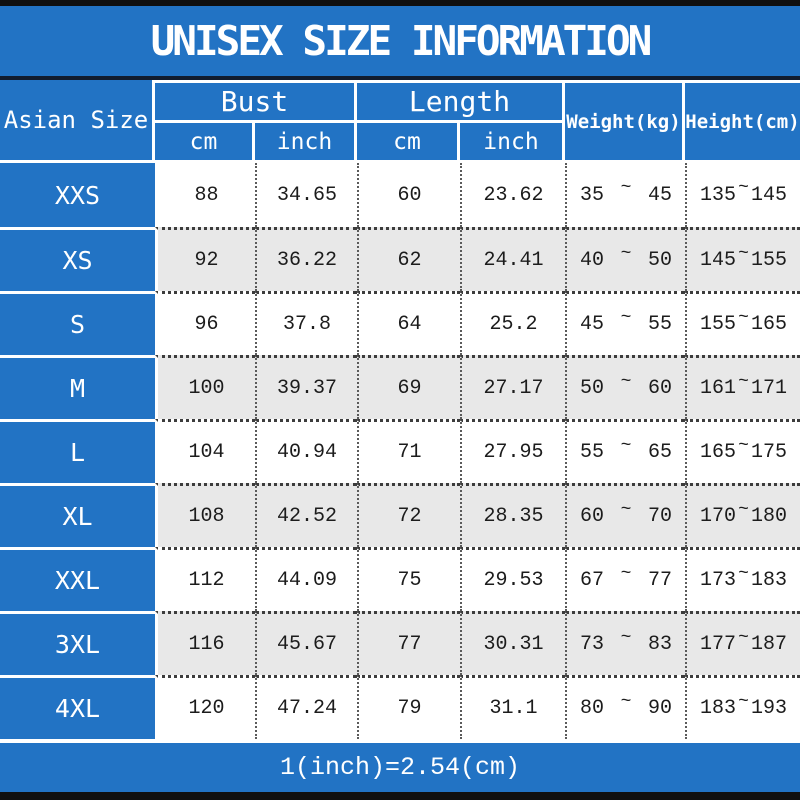 Image resolution: width=800 pixels, height=800 pixels. What do you see at coordinates (742, 259) in the screenshot?
I see `height-range-cell: 145 ~ 155` at bounding box center [742, 259].